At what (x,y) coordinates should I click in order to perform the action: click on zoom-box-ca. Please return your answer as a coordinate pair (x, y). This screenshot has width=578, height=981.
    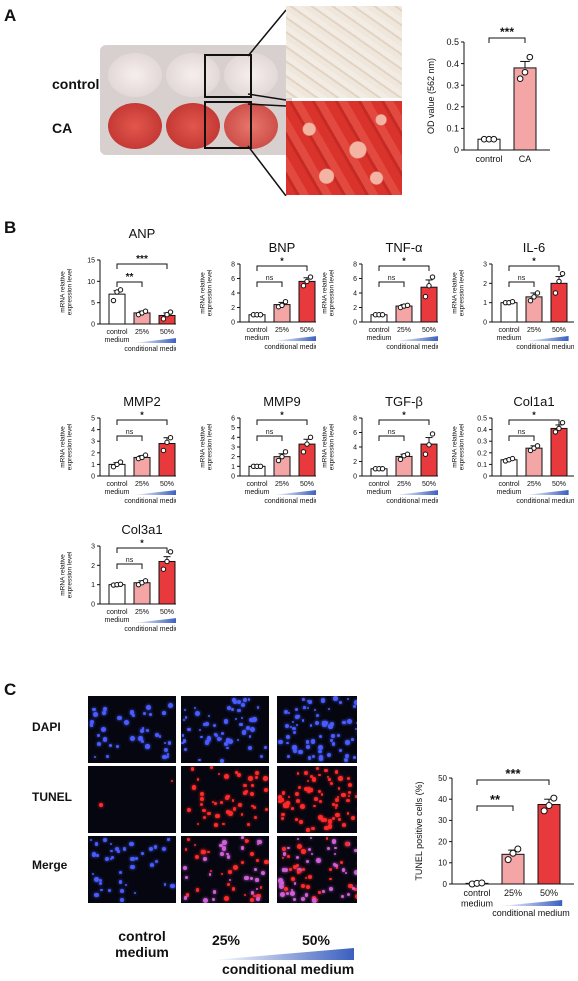
    Looking at the image, I should click on (228, 125).